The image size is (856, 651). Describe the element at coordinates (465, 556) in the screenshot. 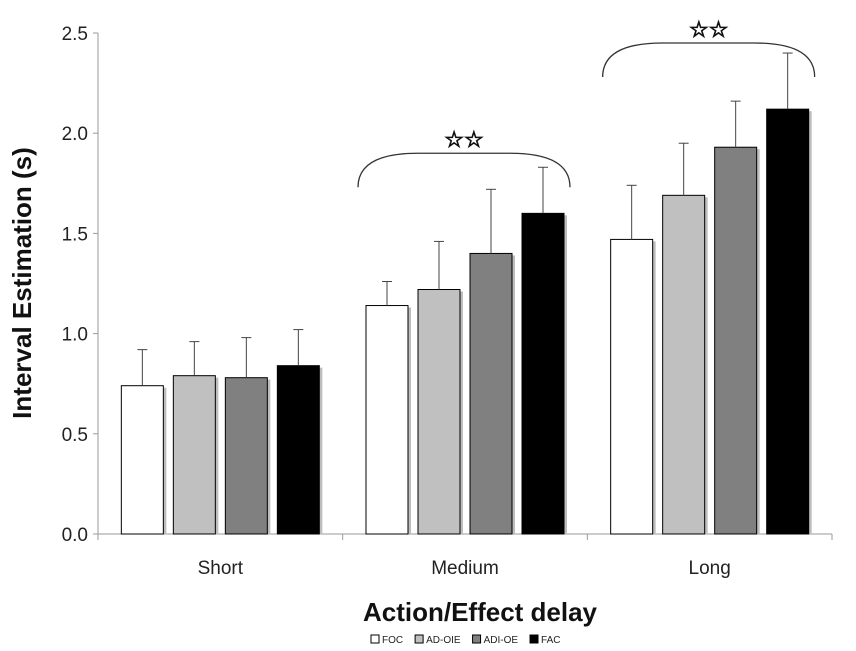

I see `x-axis: Short Medium Long` at that location.